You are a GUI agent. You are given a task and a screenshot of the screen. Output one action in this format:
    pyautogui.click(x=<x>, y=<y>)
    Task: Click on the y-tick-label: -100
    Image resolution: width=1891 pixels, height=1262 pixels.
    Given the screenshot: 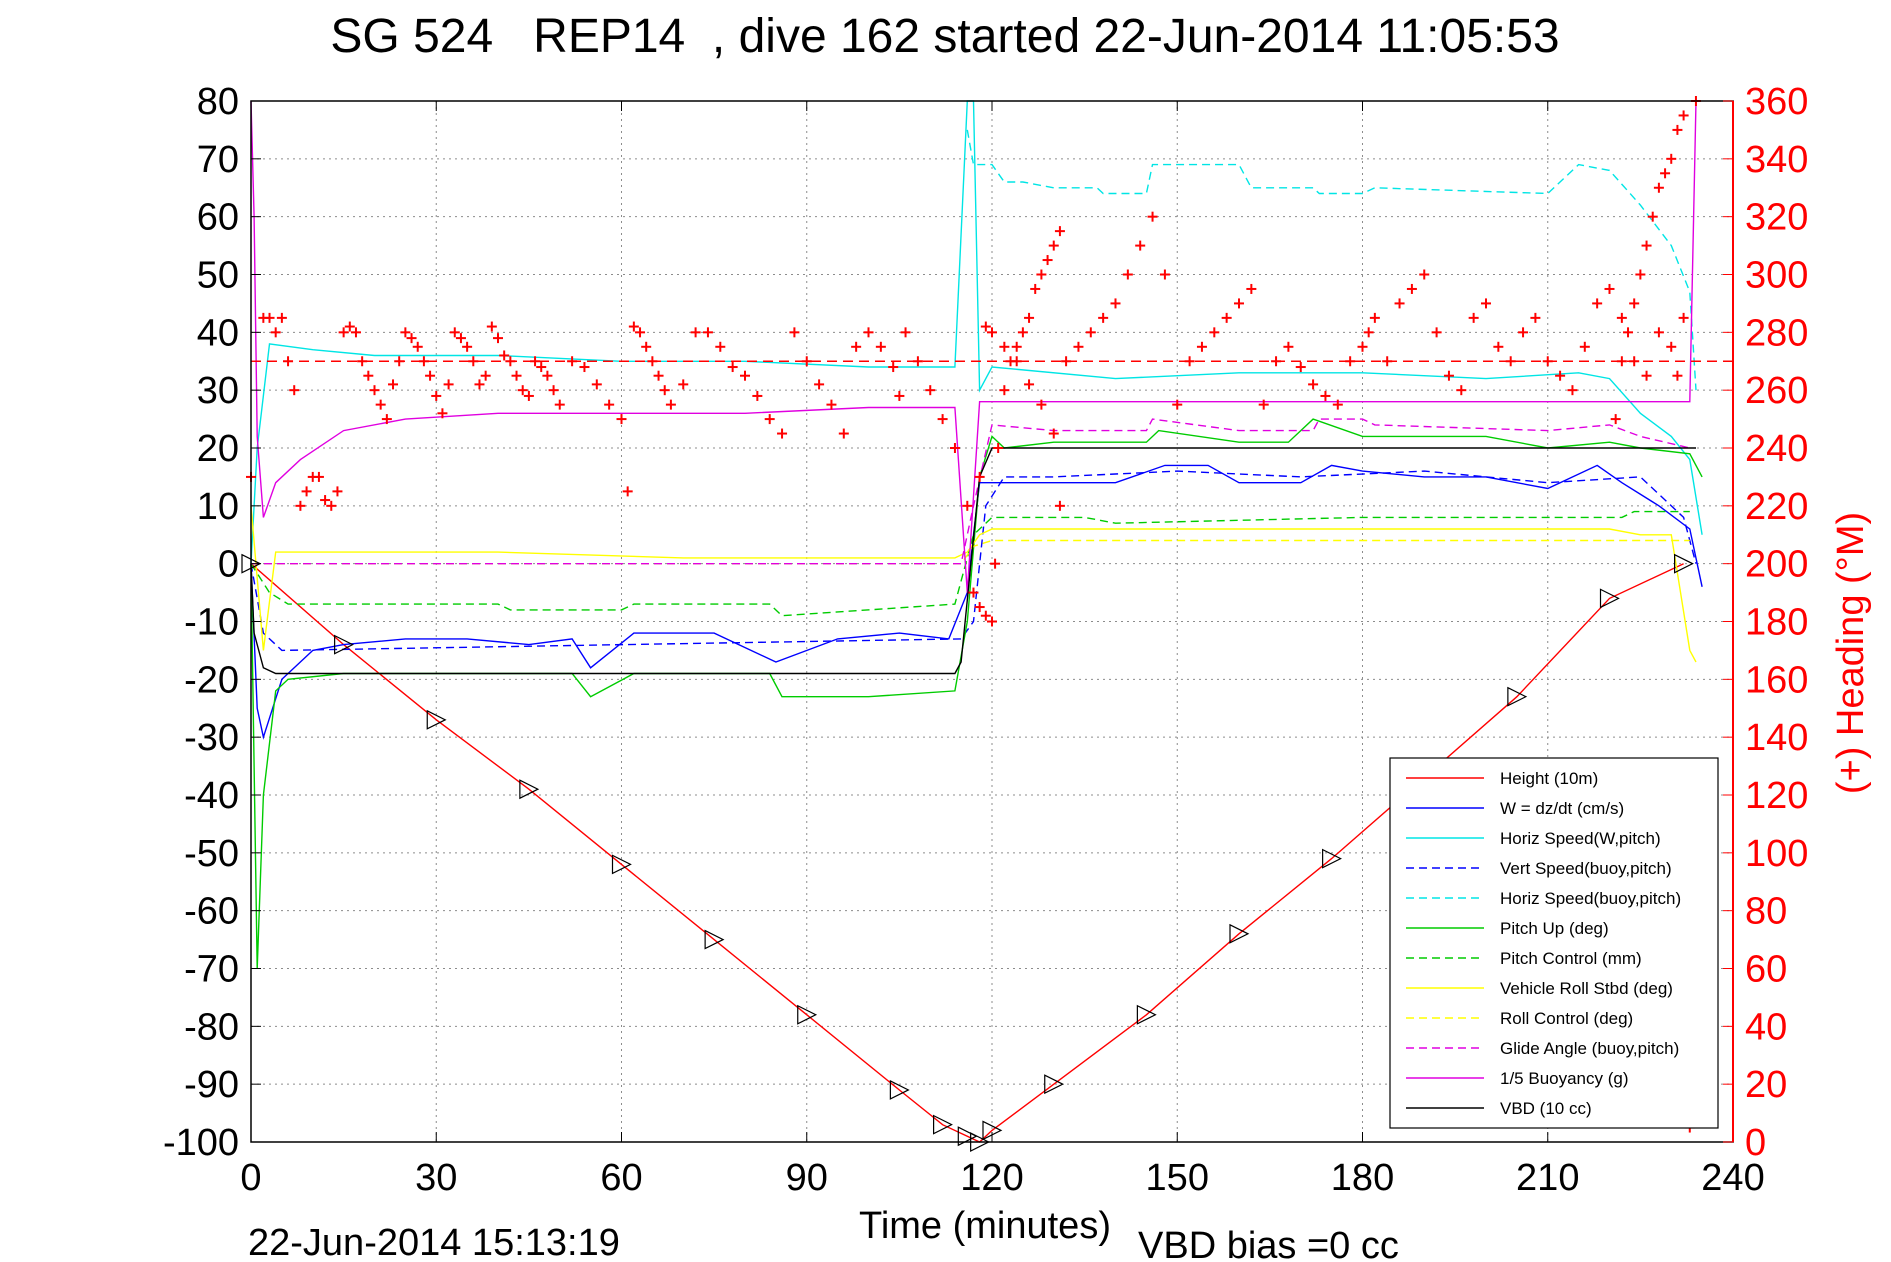 What is the action you would take?
    pyautogui.click(x=201, y=1143)
    